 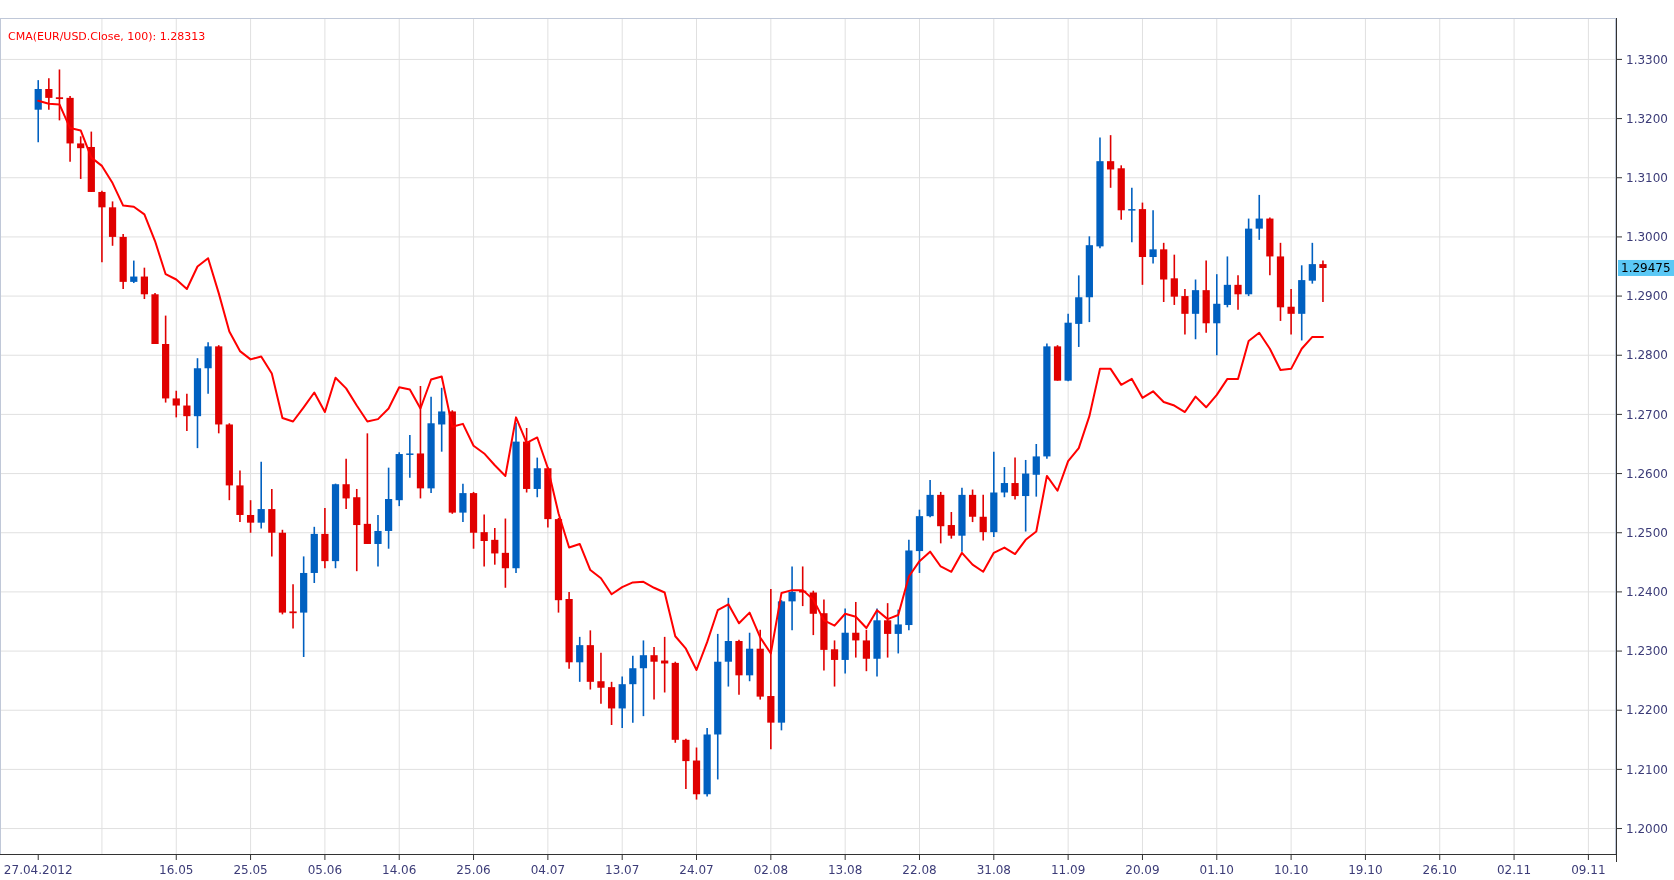 What do you see at coordinates (1068, 870) in the screenshot?
I see `x-tick-label: 11.09` at bounding box center [1068, 870].